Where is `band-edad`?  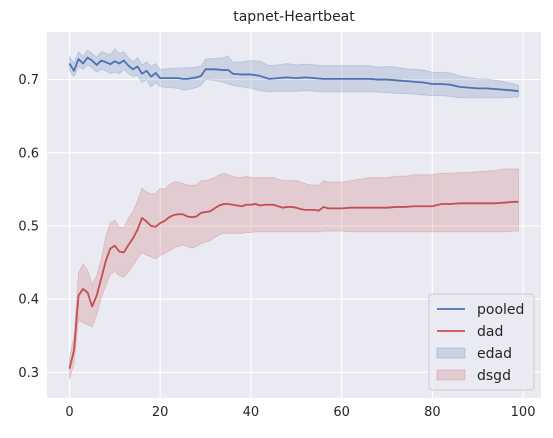 band-edad is located at coordinates (294, 73).